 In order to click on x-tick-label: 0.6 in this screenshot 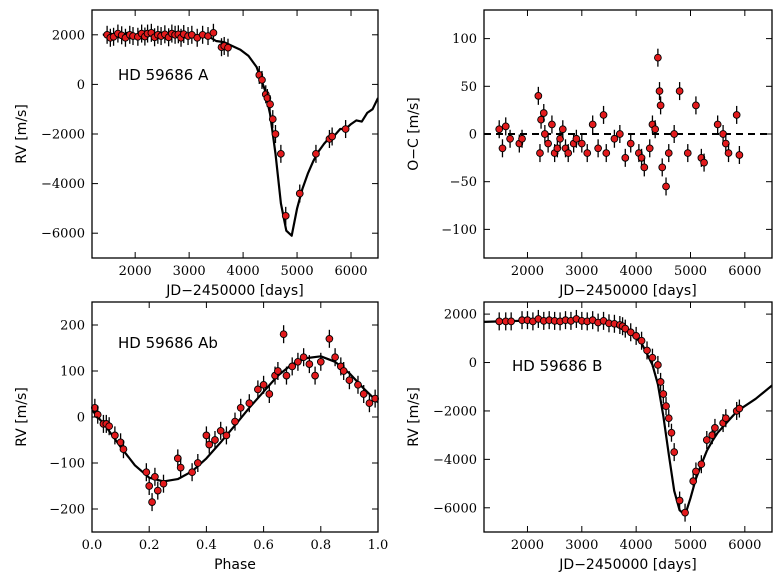, I will do `click(263, 545)`.